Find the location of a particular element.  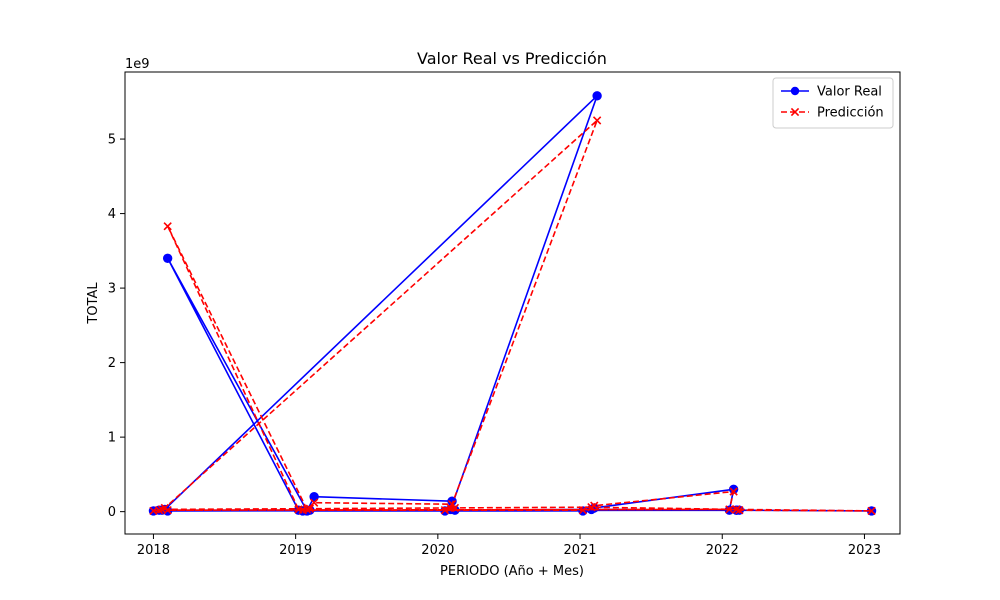

legend-item: Predicción is located at coordinates (832, 113).